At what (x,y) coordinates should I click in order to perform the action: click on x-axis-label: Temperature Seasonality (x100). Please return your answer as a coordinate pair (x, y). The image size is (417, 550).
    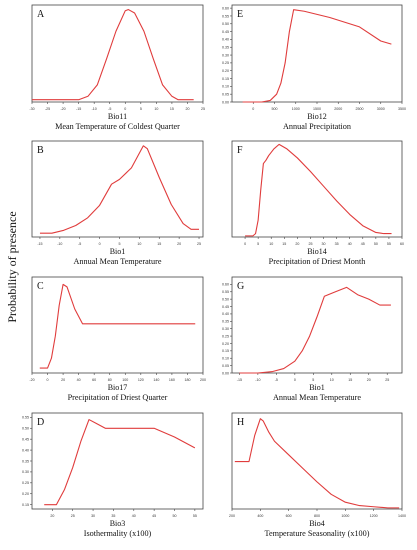
    Looking at the image, I should click on (317, 533).